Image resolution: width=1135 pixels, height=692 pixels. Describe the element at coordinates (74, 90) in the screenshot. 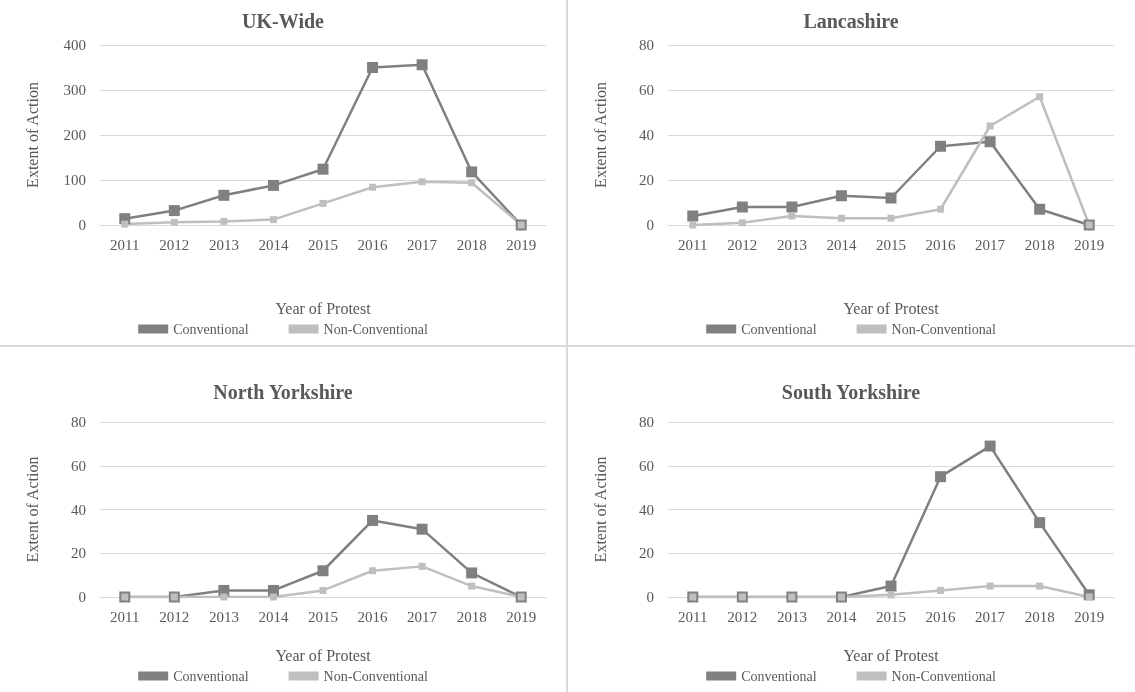

I see `y-tick-label: 300` at that location.